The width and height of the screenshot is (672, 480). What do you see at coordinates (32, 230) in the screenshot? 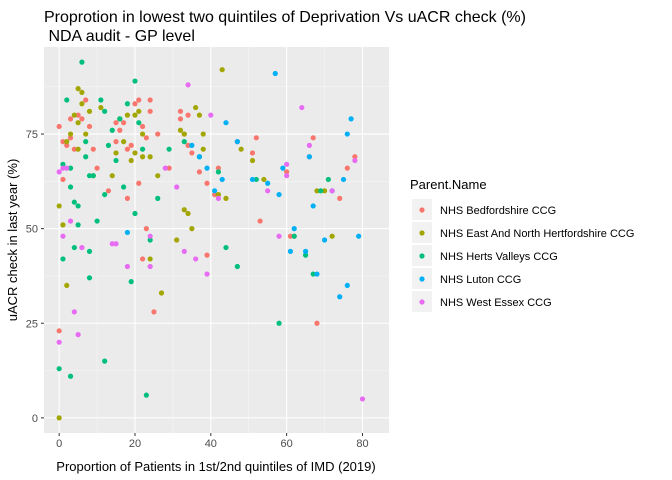
I see `y-tick-label: 50` at bounding box center [32, 230].